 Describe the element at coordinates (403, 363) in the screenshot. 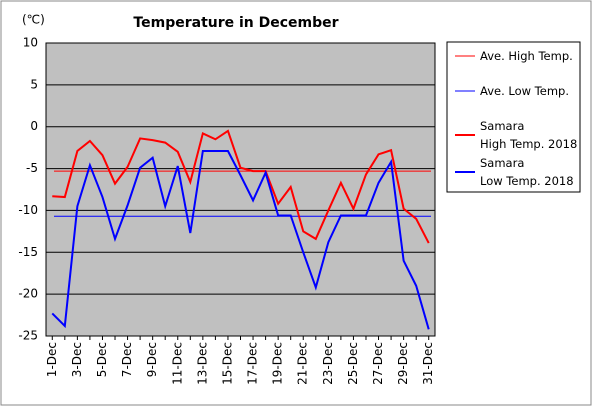

I see `x-tick-label: 29-Dec` at that location.